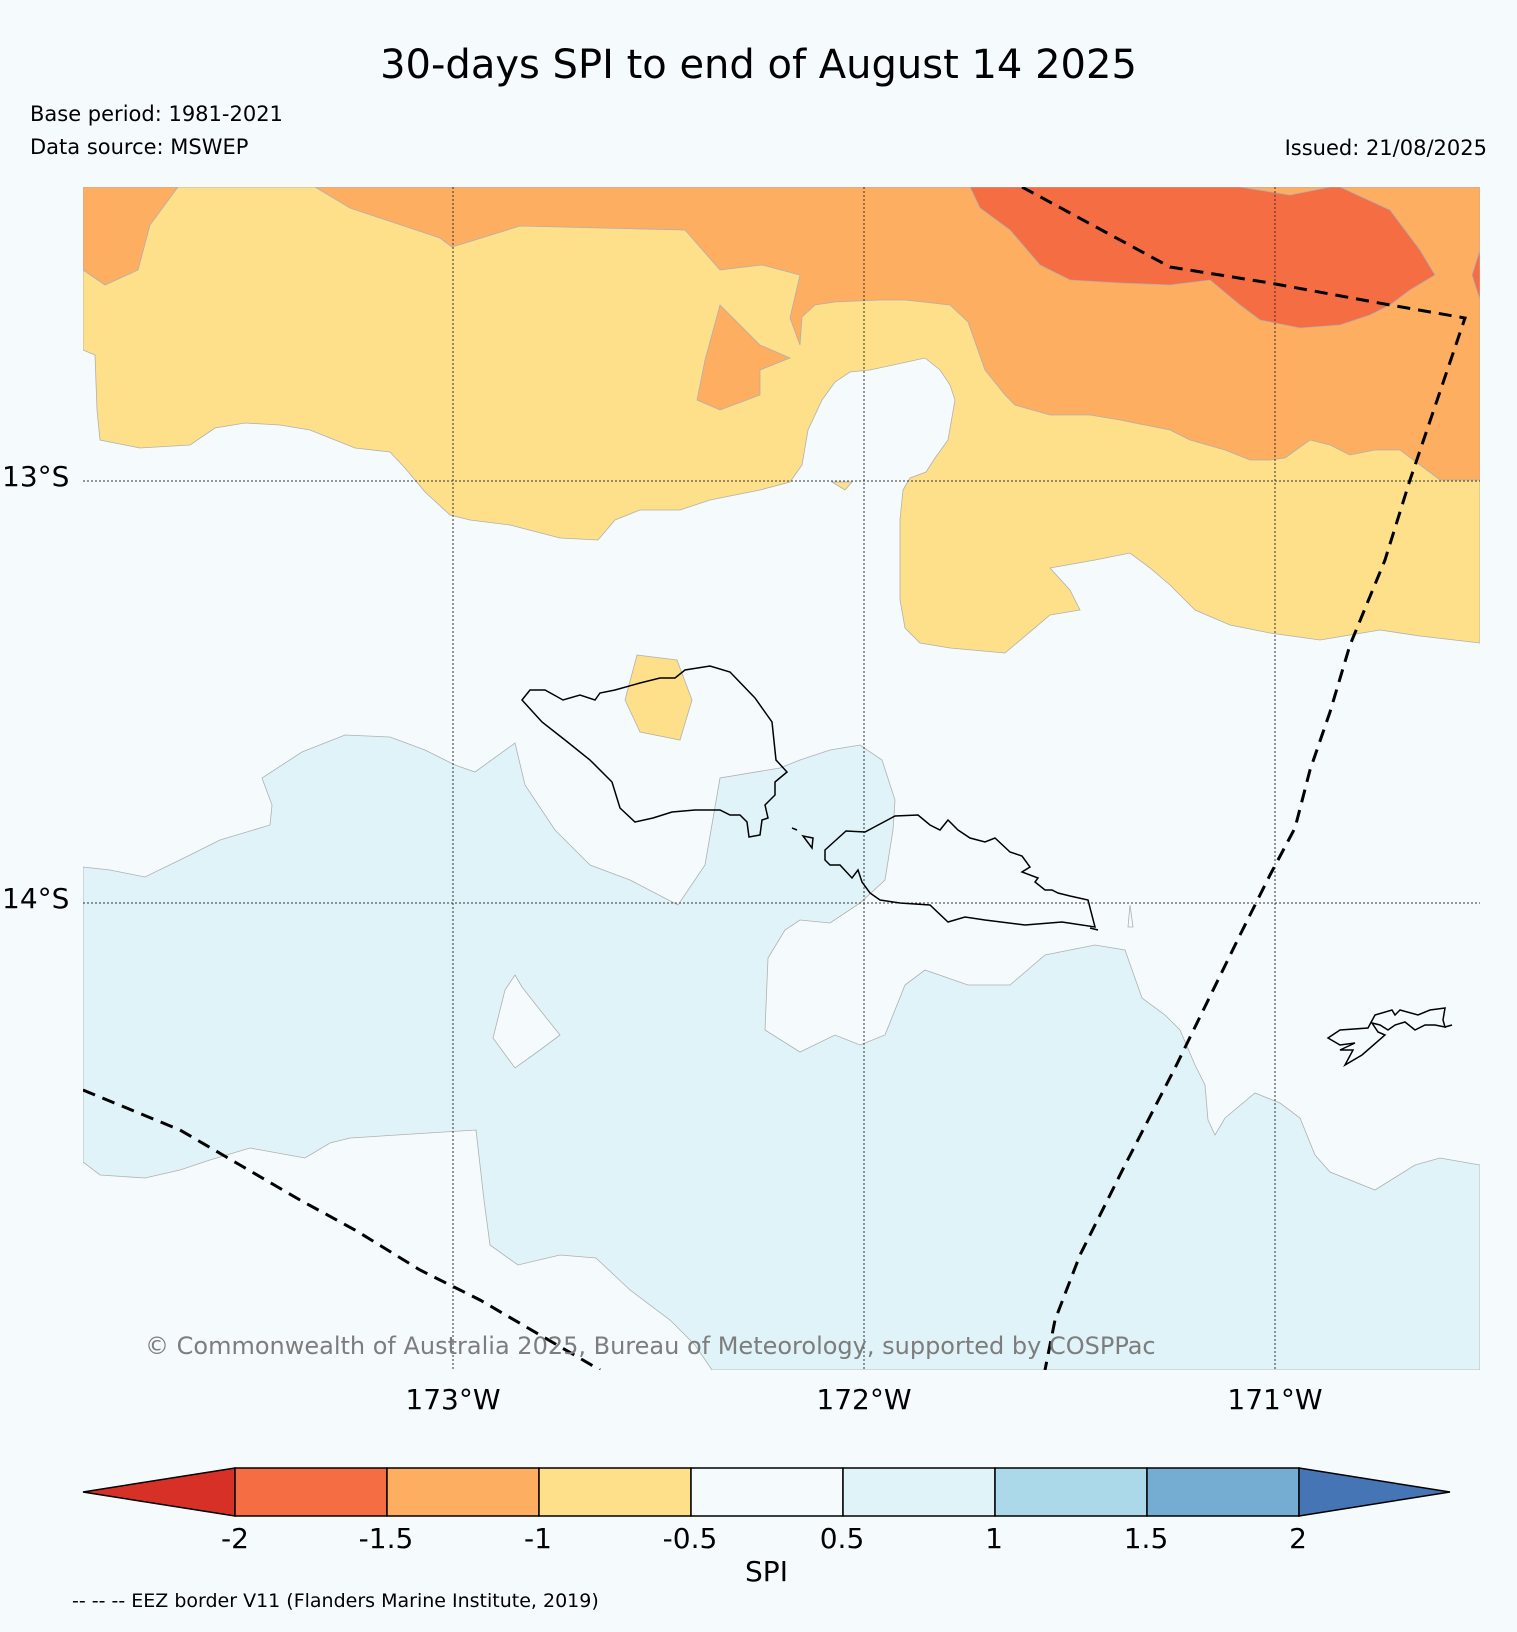  What do you see at coordinates (690, 1538) in the screenshot?
I see `colorbar-tick: -0.5` at bounding box center [690, 1538].